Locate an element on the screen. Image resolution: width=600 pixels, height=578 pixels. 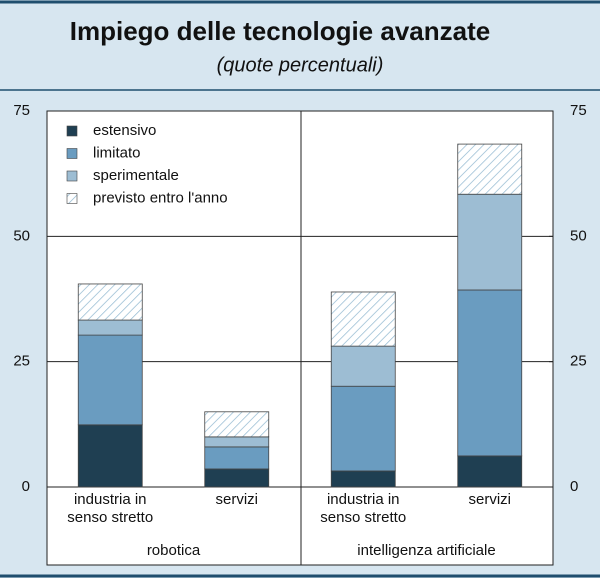
legend-label: previsto entro l'anno is located at coordinates (160, 197).